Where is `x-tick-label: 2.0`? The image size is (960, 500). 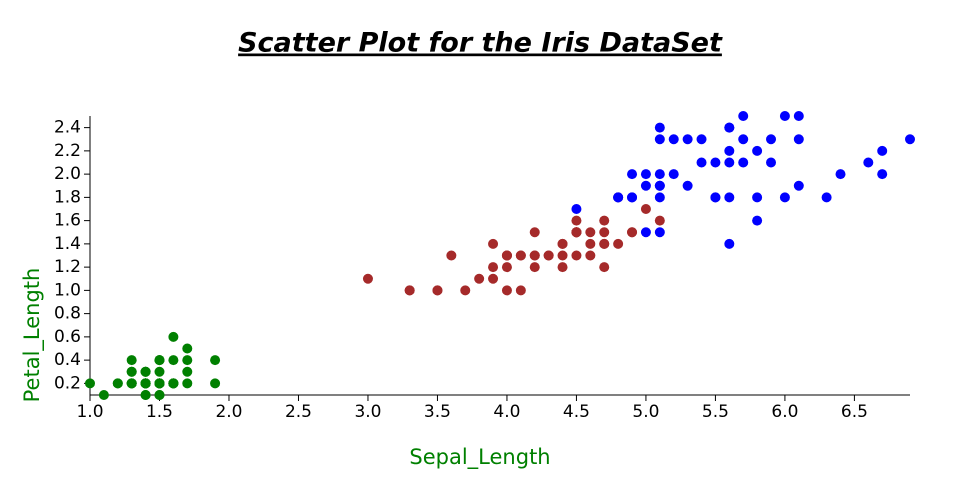 x-tick-label: 2.0 is located at coordinates (228, 412).